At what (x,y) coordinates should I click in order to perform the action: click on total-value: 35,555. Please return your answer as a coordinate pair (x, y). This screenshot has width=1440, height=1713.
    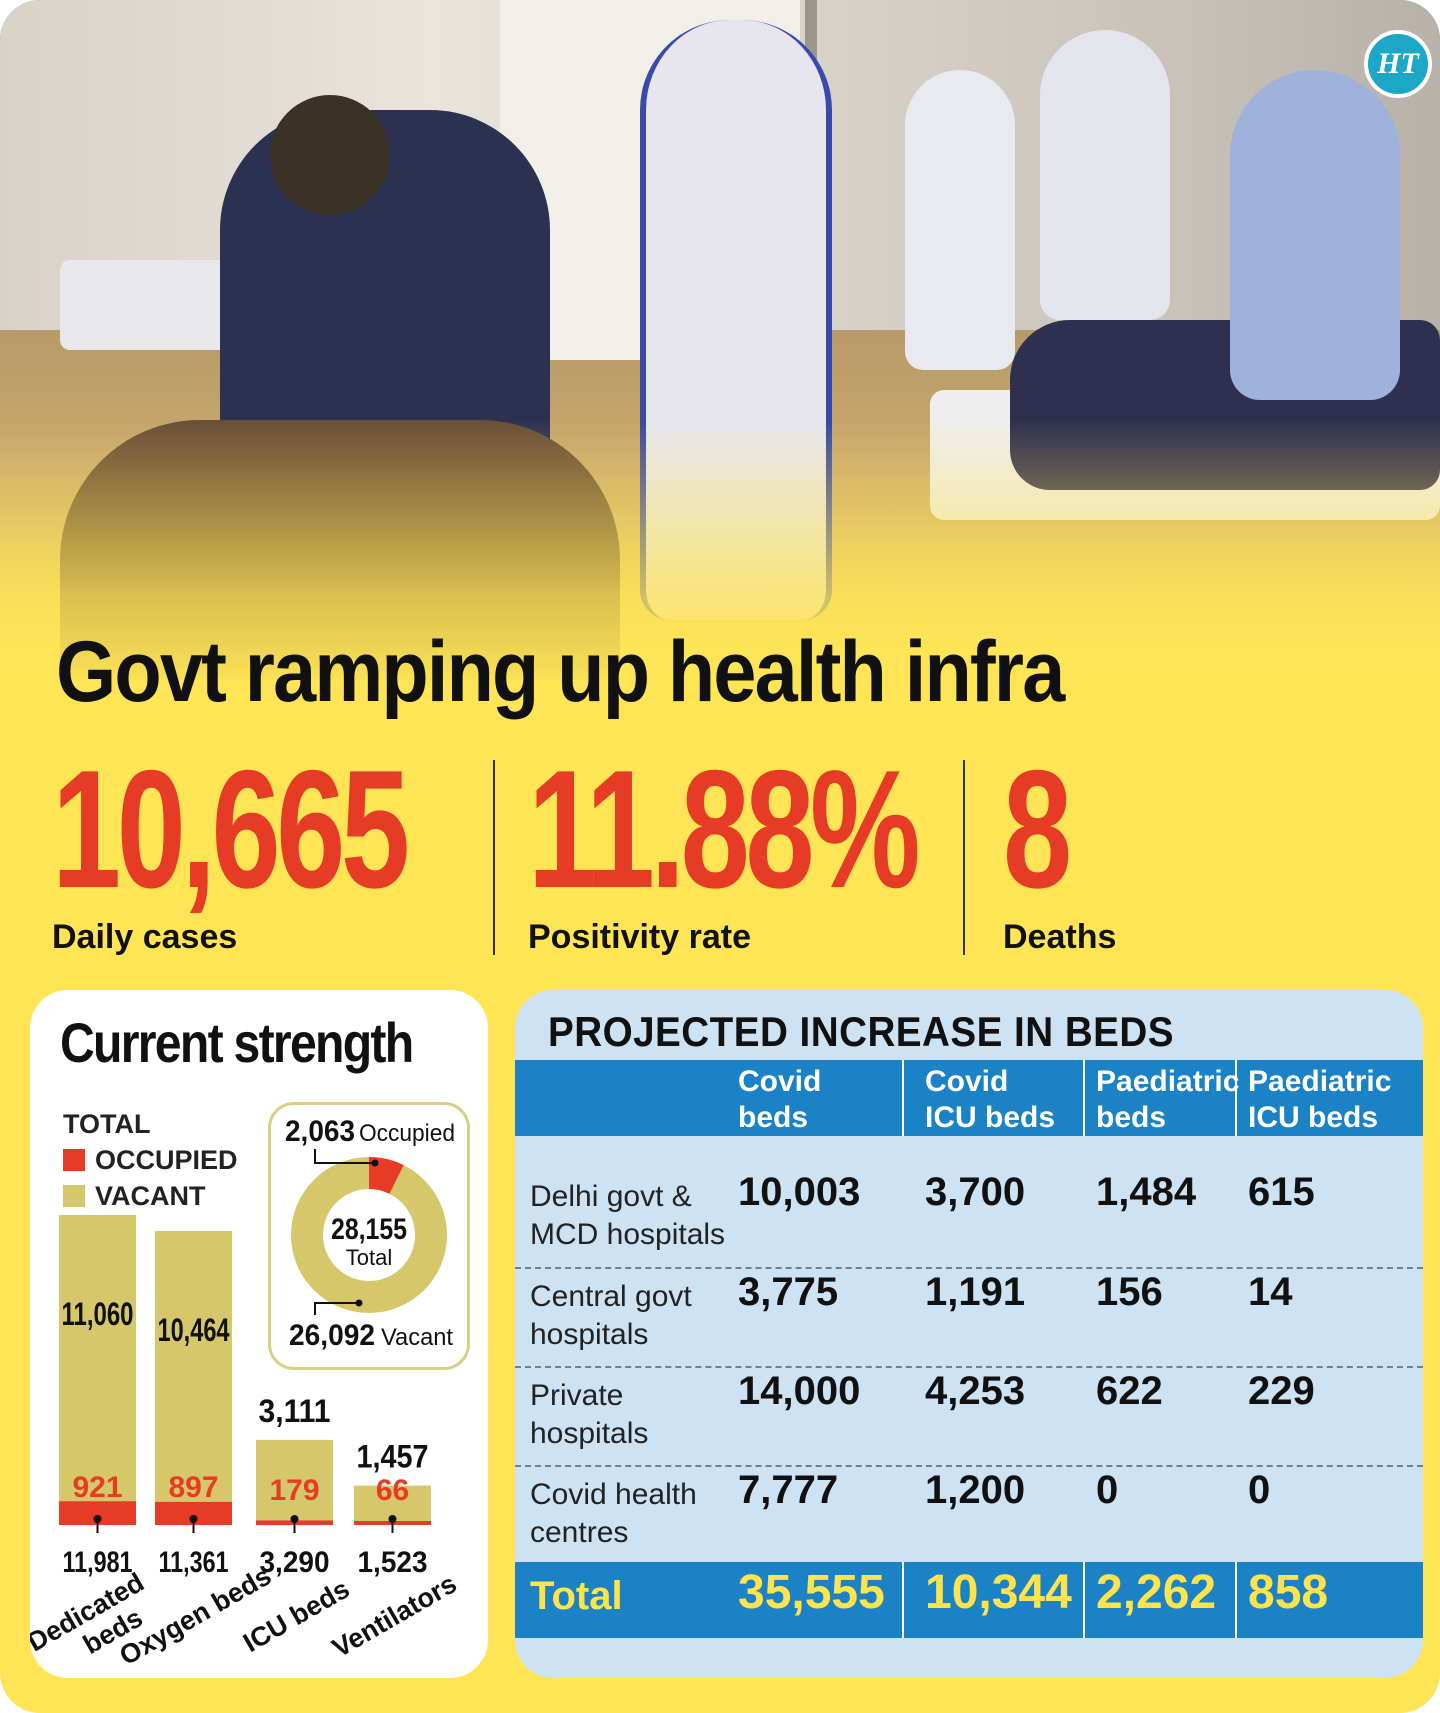
    Looking at the image, I should click on (811, 1592).